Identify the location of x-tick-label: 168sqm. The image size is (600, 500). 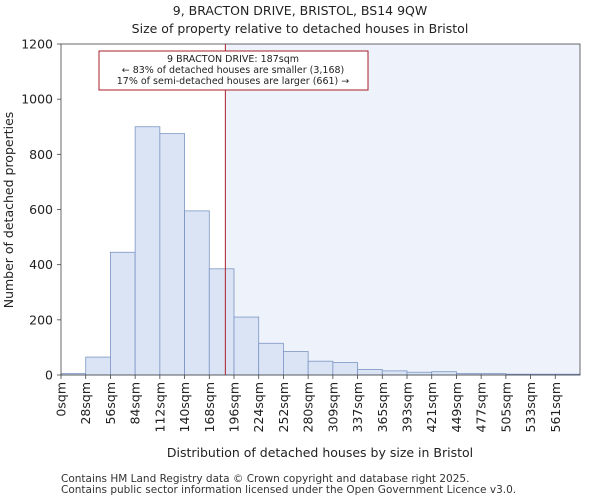
(209, 407).